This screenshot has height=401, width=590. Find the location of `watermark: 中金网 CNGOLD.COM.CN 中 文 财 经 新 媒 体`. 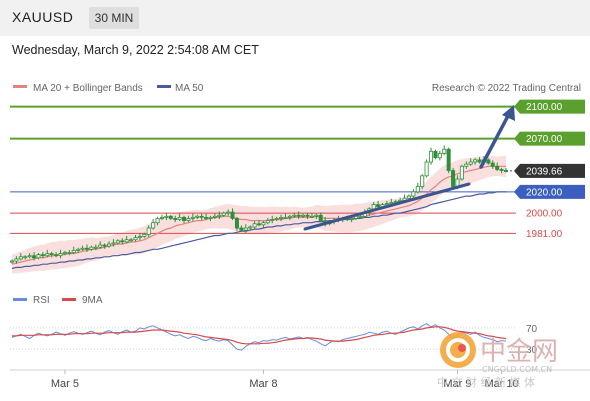

watermark: 中金网 CNGOLD.COM.CN 中 文 财 经 新 媒 体 is located at coordinates (497, 360).